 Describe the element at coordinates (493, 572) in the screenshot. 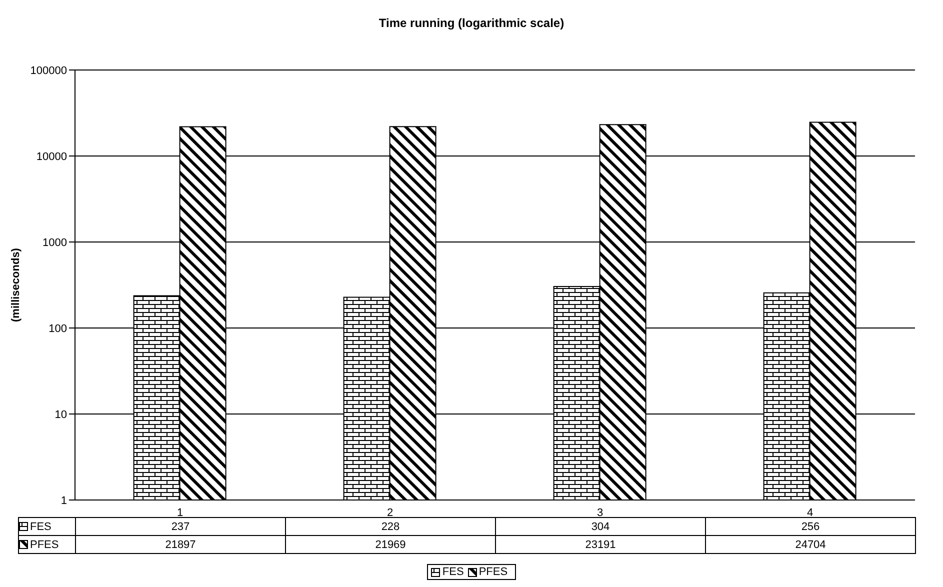

I see `legend-label: PFES` at that location.